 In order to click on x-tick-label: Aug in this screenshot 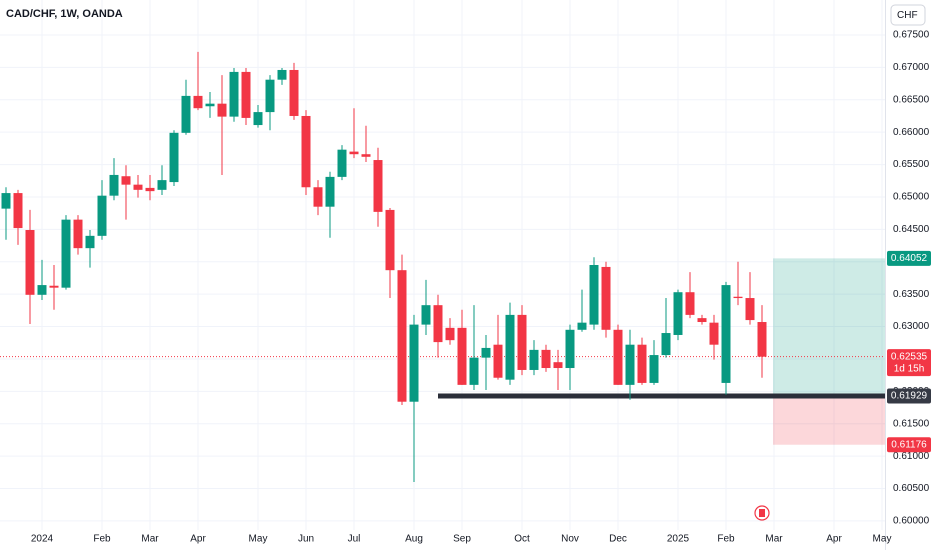, I will do `click(414, 539)`.